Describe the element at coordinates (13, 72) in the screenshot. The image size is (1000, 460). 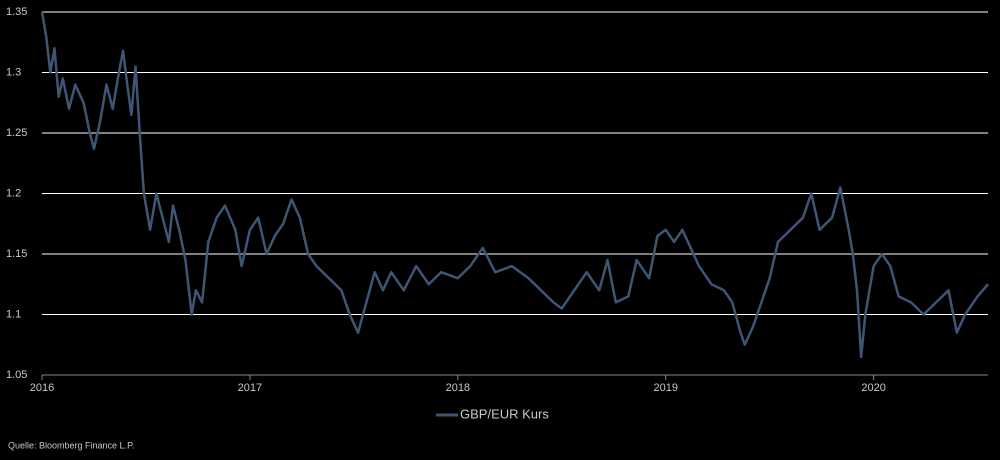
I see `y-tick-label: 1.3` at that location.